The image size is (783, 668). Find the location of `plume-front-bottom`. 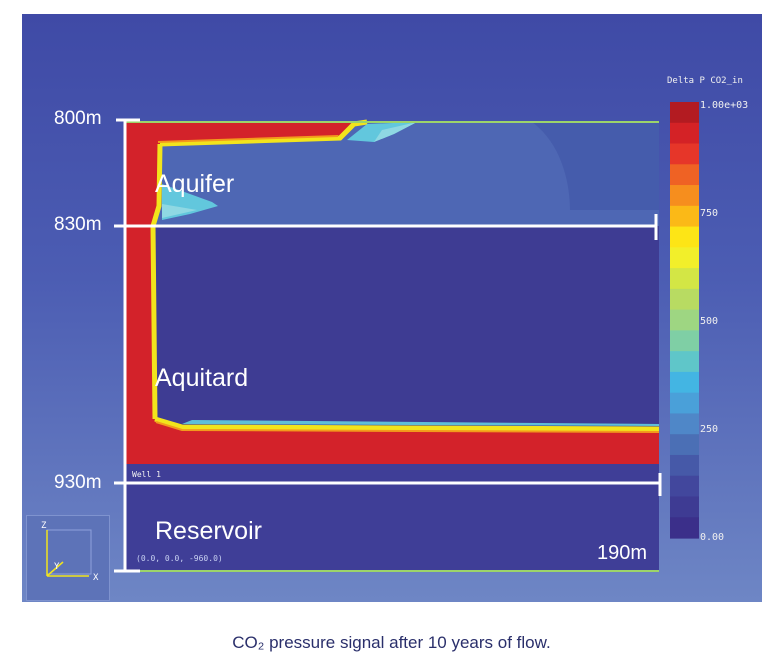

plume-front-bottom is located at coordinates (407, 424).